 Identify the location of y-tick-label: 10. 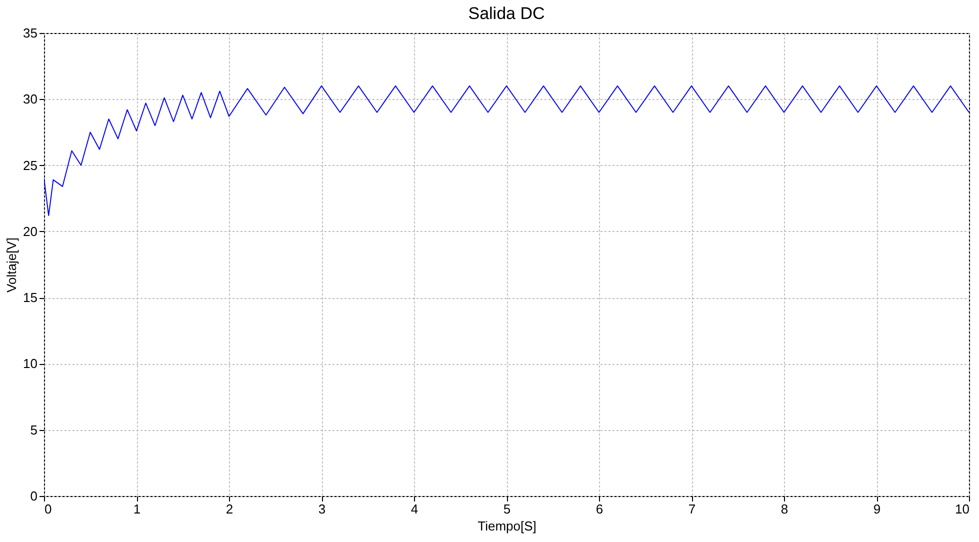
(30, 364).